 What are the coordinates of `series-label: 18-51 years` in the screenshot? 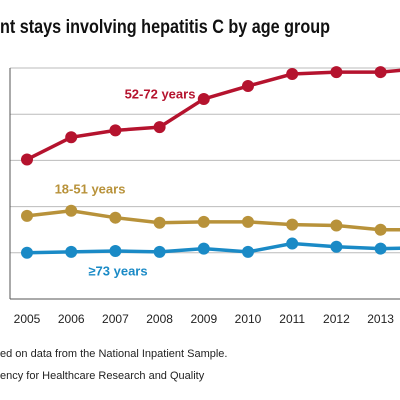 It's located at (90, 188).